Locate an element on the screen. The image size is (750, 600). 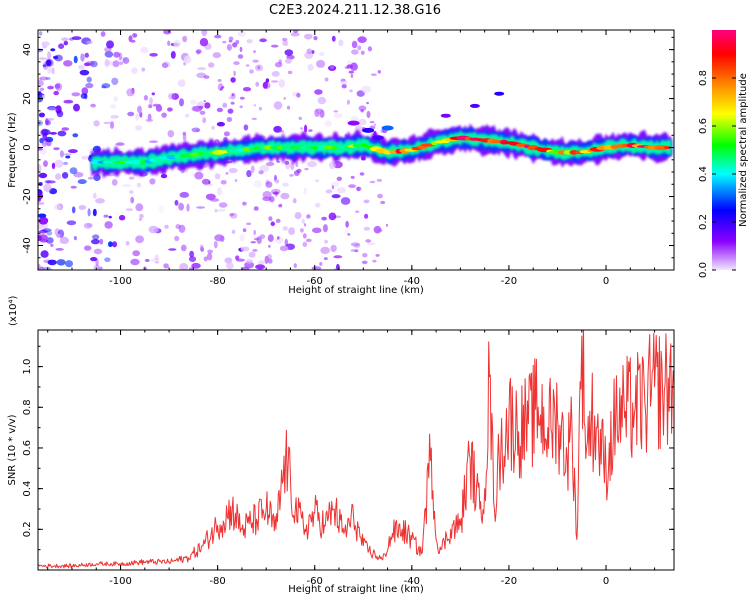
colorbar-tick-label: 0.8 is located at coordinates (703, 78).